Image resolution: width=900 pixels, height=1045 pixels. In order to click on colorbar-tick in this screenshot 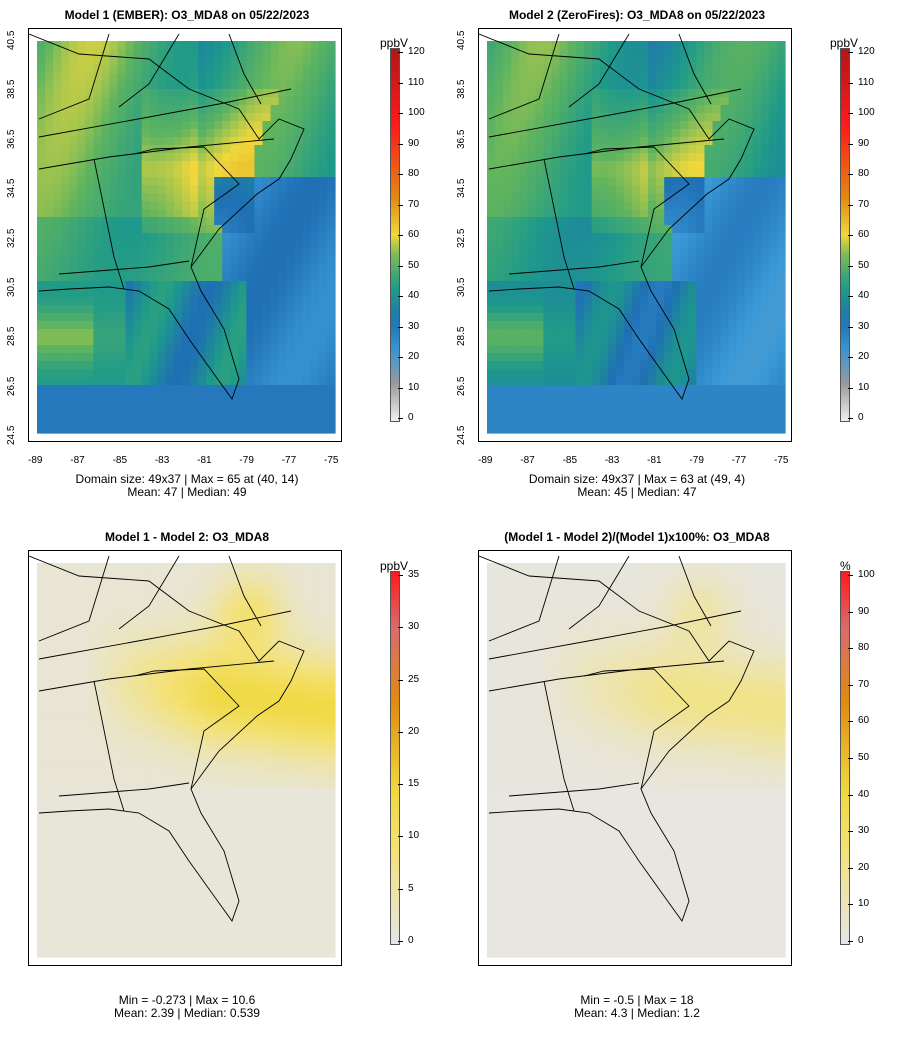, I will do `click(400, 83)`.